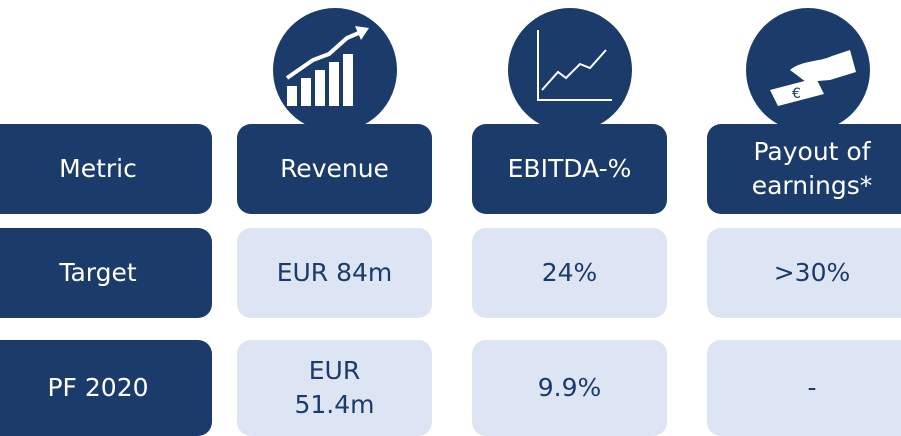  What do you see at coordinates (106, 273) in the screenshot?
I see `row-label: Target` at bounding box center [106, 273].